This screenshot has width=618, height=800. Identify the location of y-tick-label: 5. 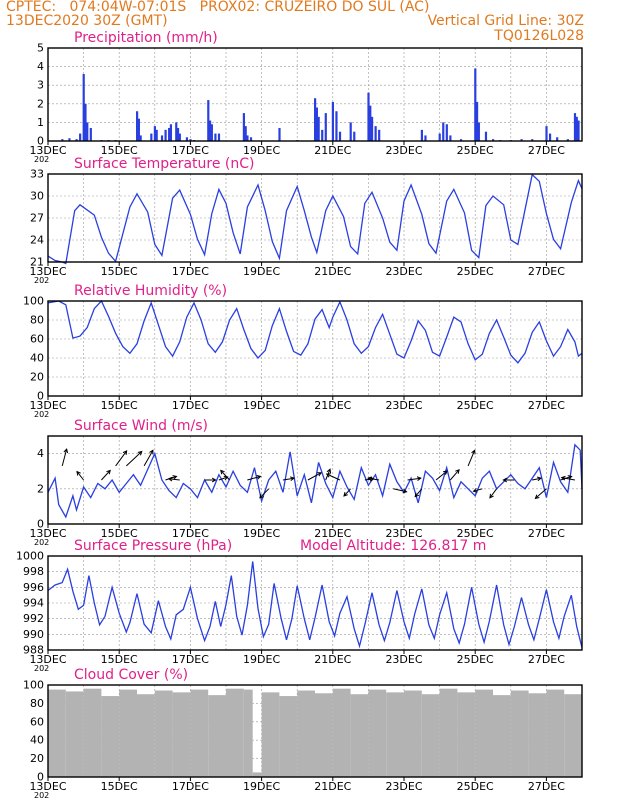
(40, 48).